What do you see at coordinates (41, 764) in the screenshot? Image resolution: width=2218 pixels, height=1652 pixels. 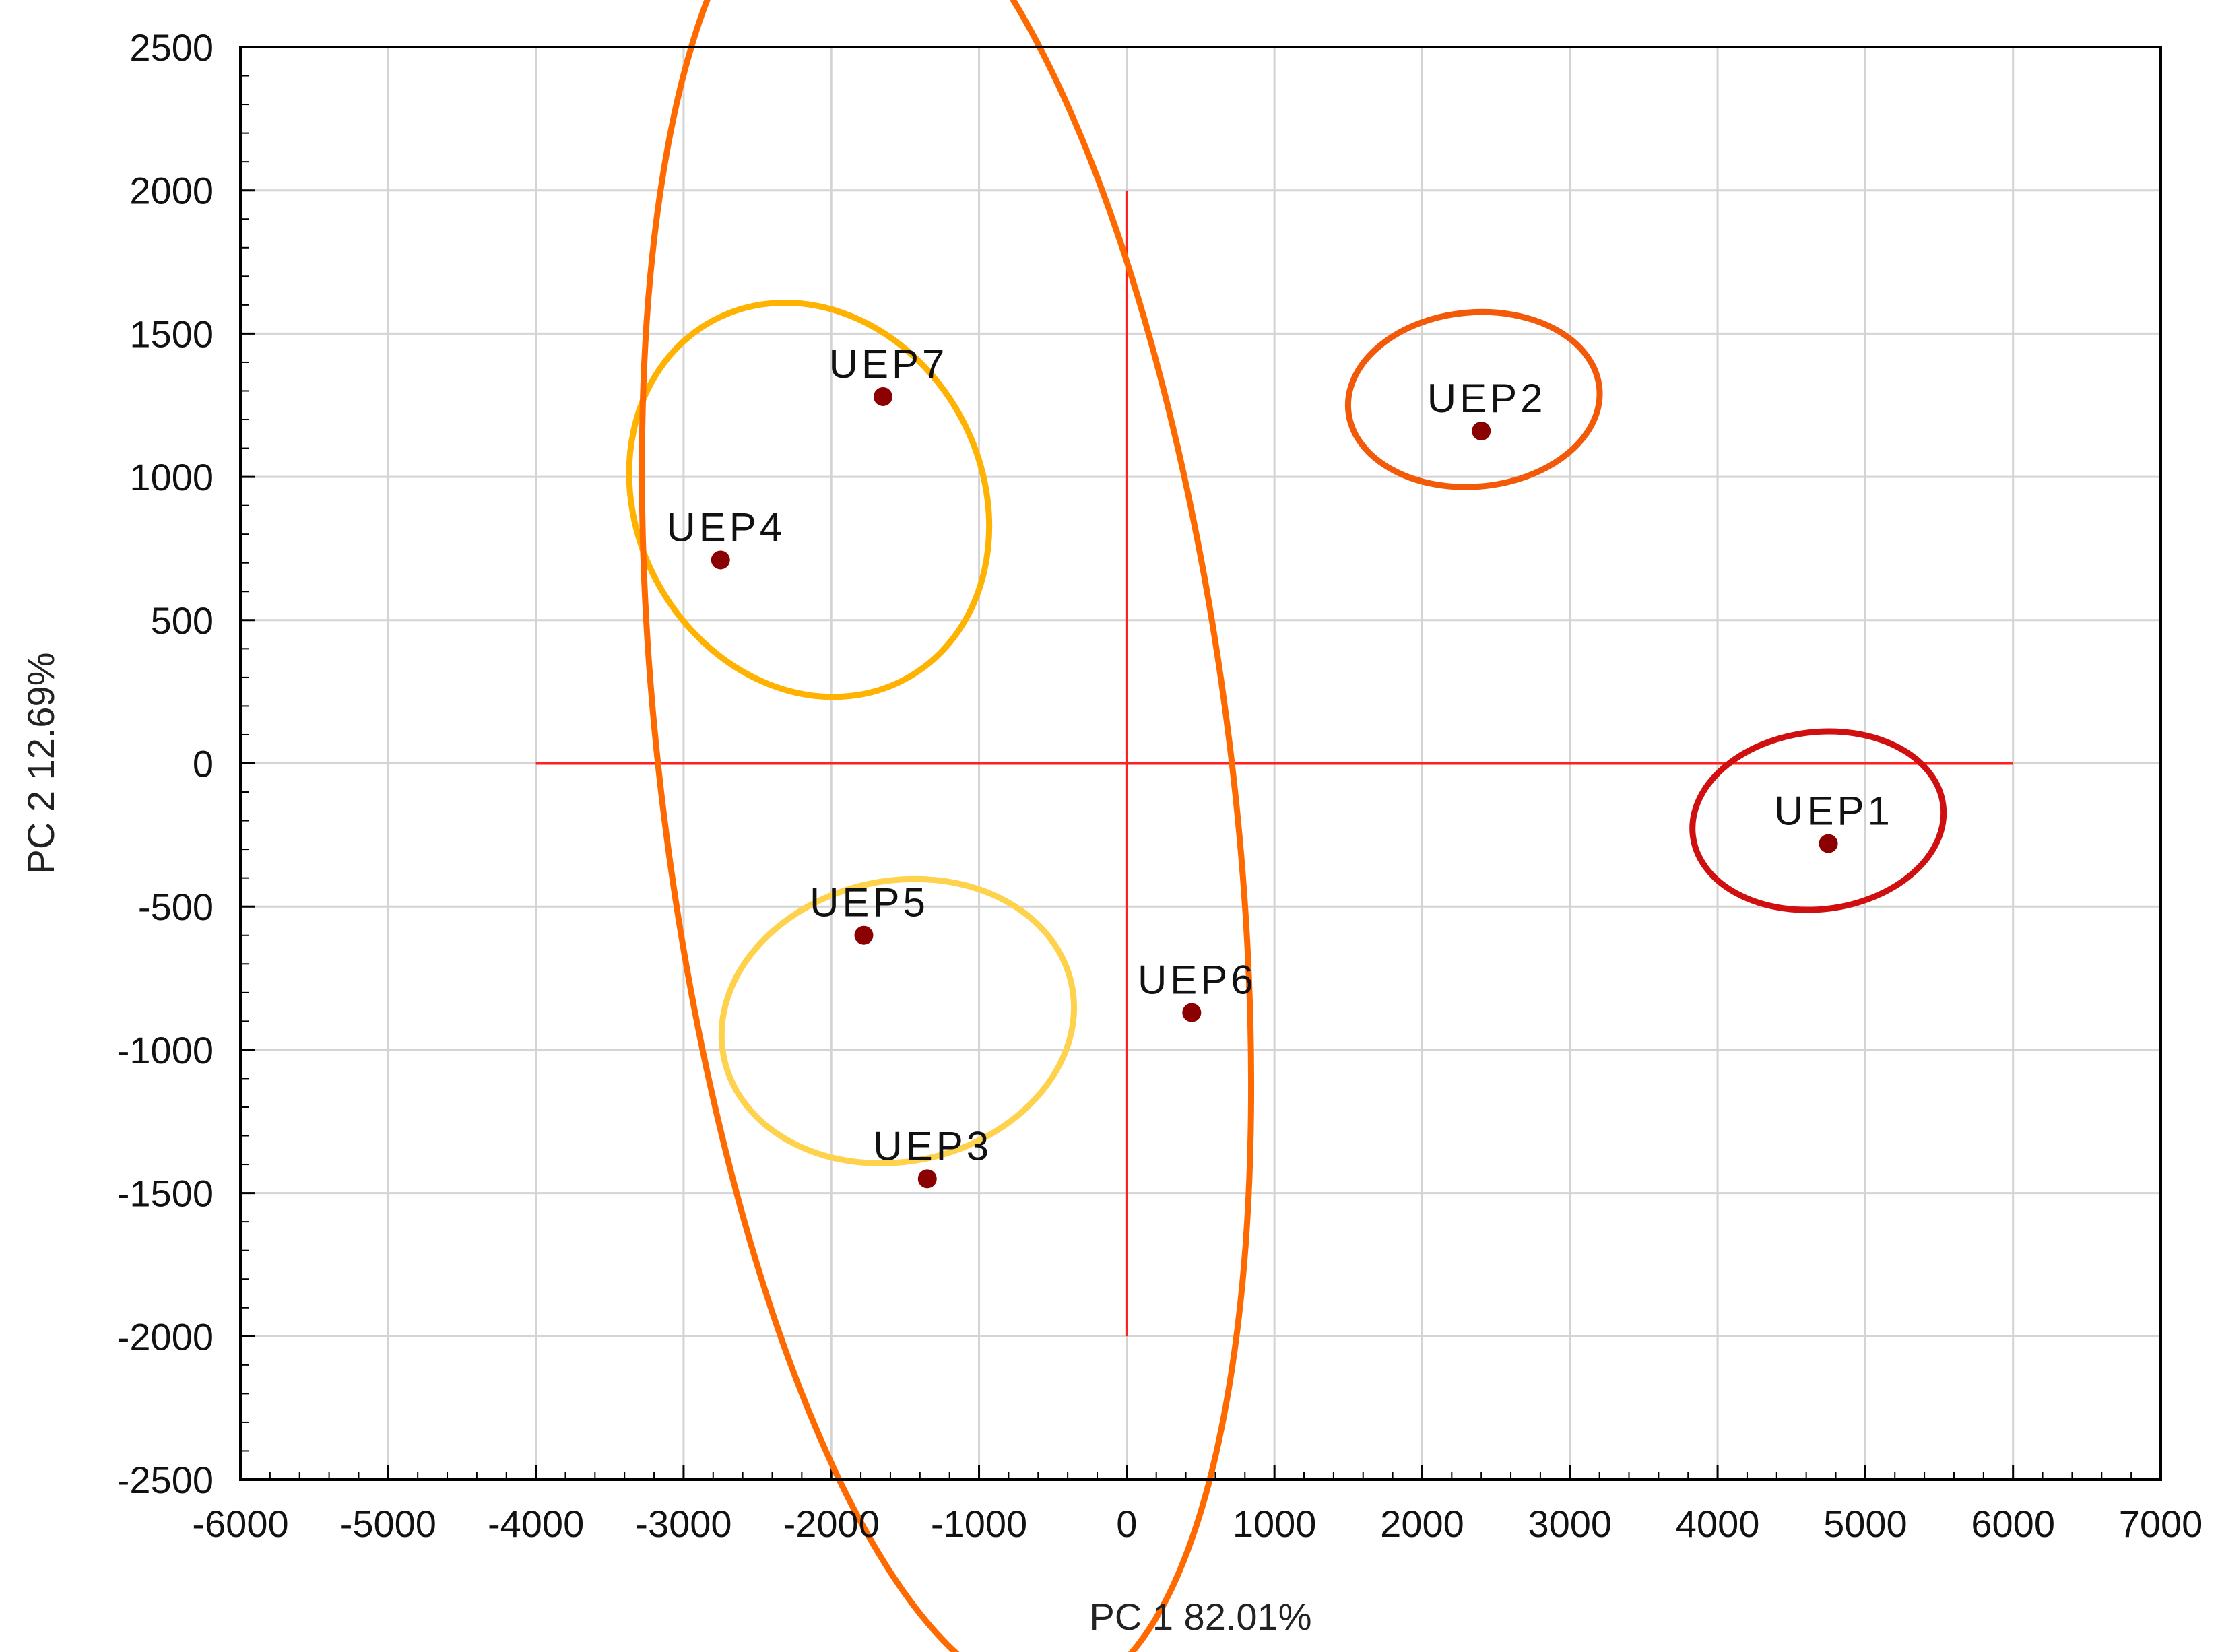 I see `y-axis-title: PC 2 12.69%` at bounding box center [41, 764].